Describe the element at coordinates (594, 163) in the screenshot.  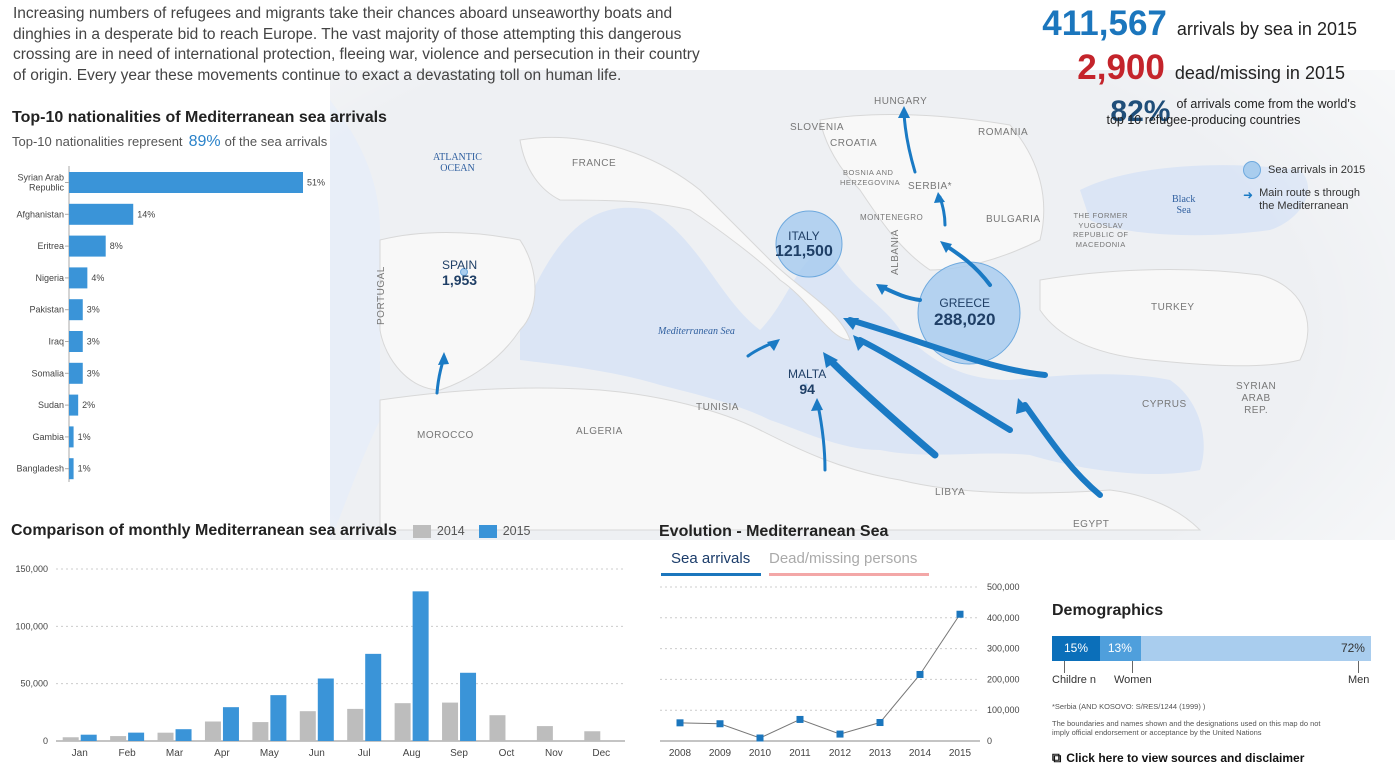
I see `map-label-france: FRANCE` at that location.